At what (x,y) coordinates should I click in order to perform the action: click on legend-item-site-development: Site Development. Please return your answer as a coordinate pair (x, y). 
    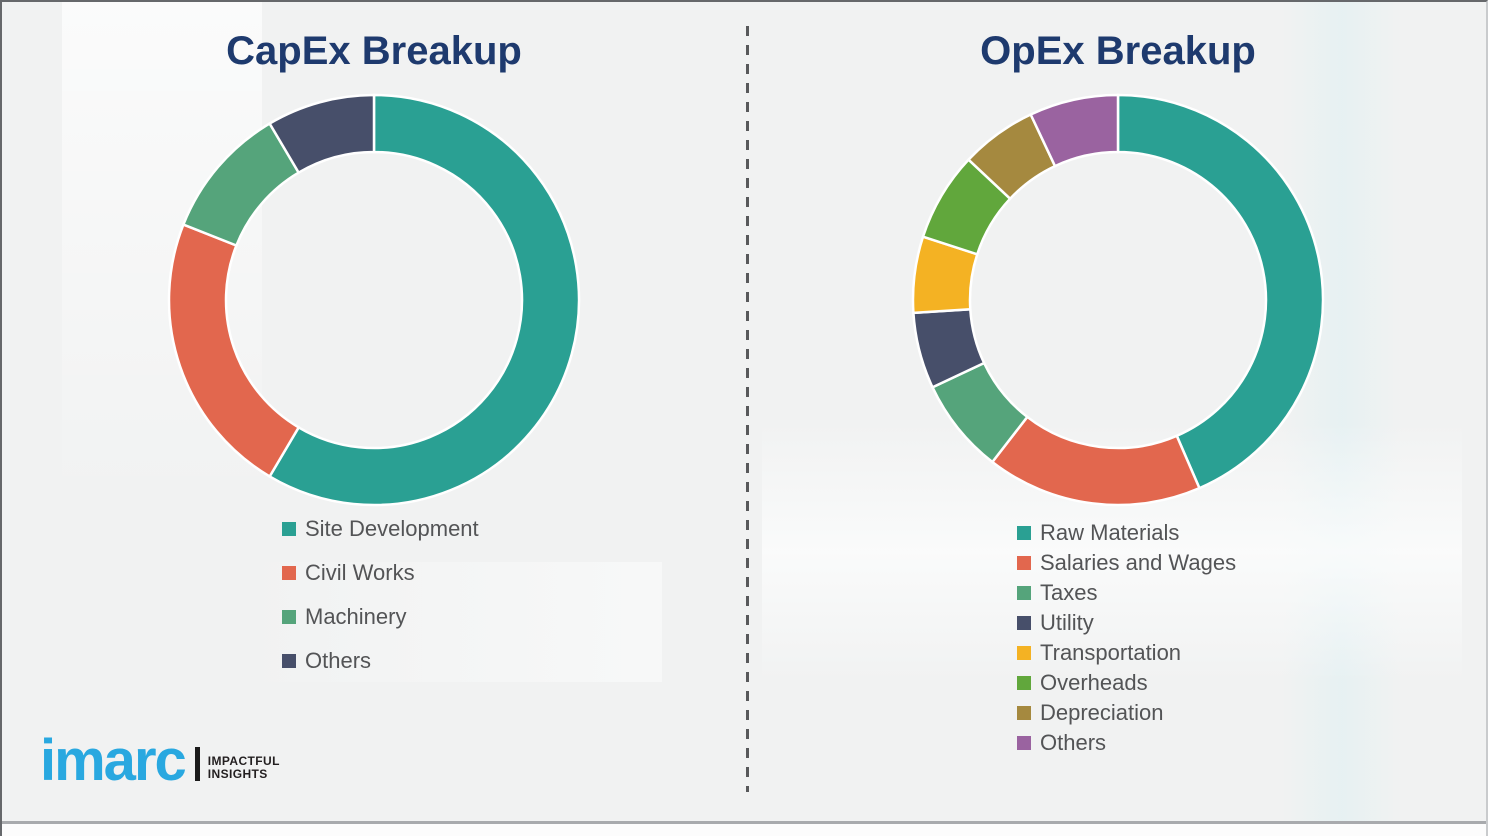
    Looking at the image, I should click on (380, 528).